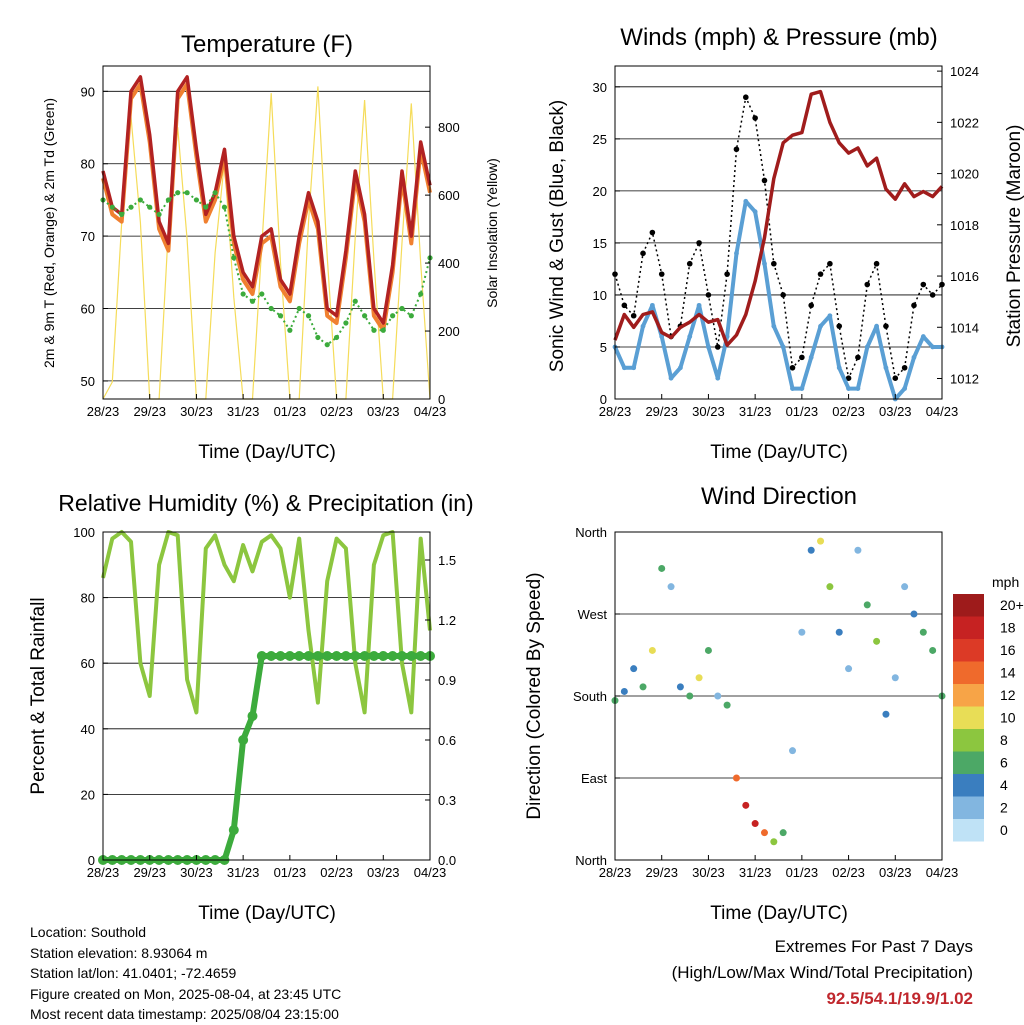  Describe the element at coordinates (600, 295) in the screenshot. I see `y-tick-label: 10` at that location.